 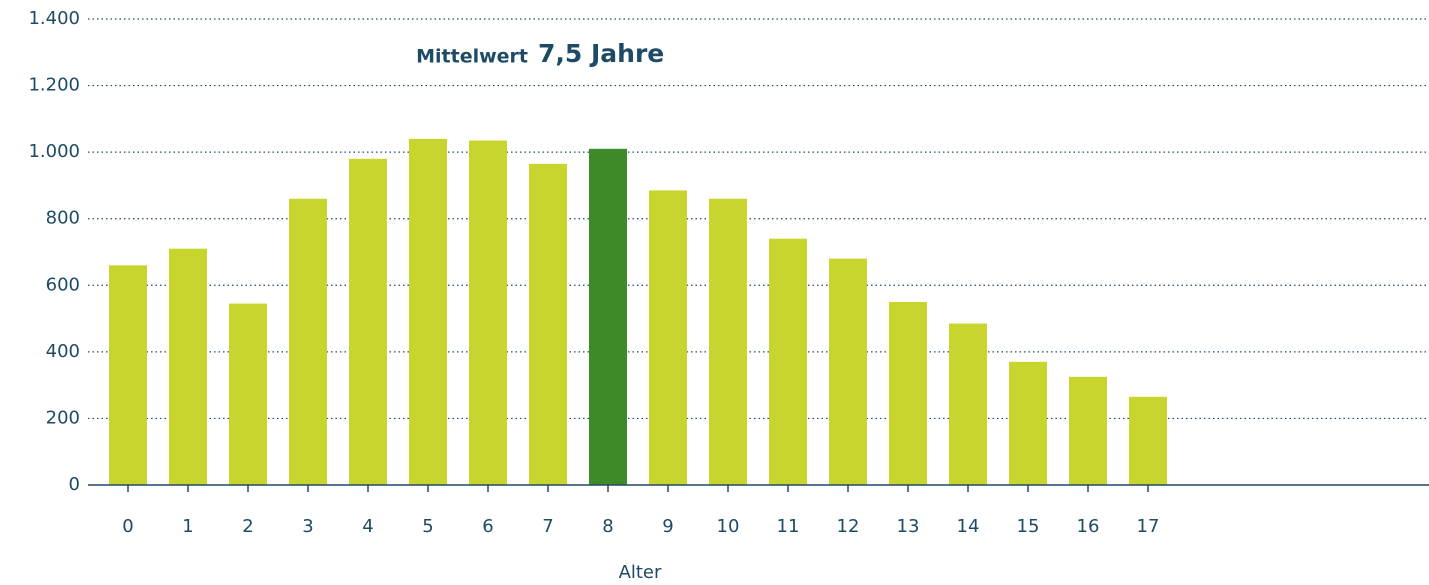 I want to click on x-tick-label: 4, so click(x=367, y=526).